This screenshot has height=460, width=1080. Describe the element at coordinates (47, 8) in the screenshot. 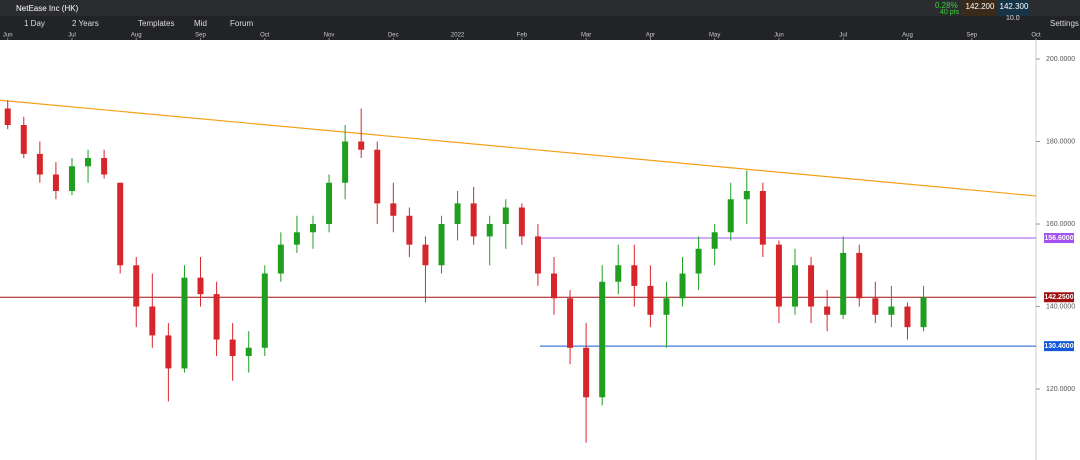

I see `instrument: NetEase Inc (HK)` at that location.